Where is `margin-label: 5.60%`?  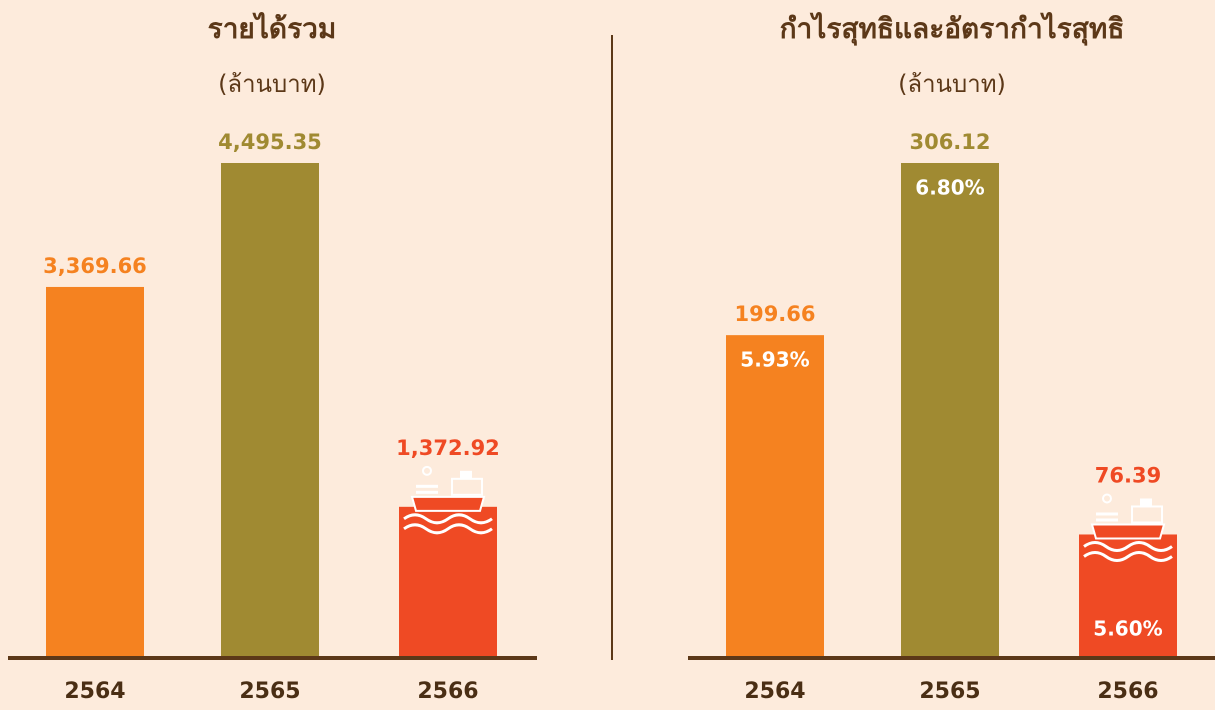
margin-label: 5.60% is located at coordinates (1127, 629).